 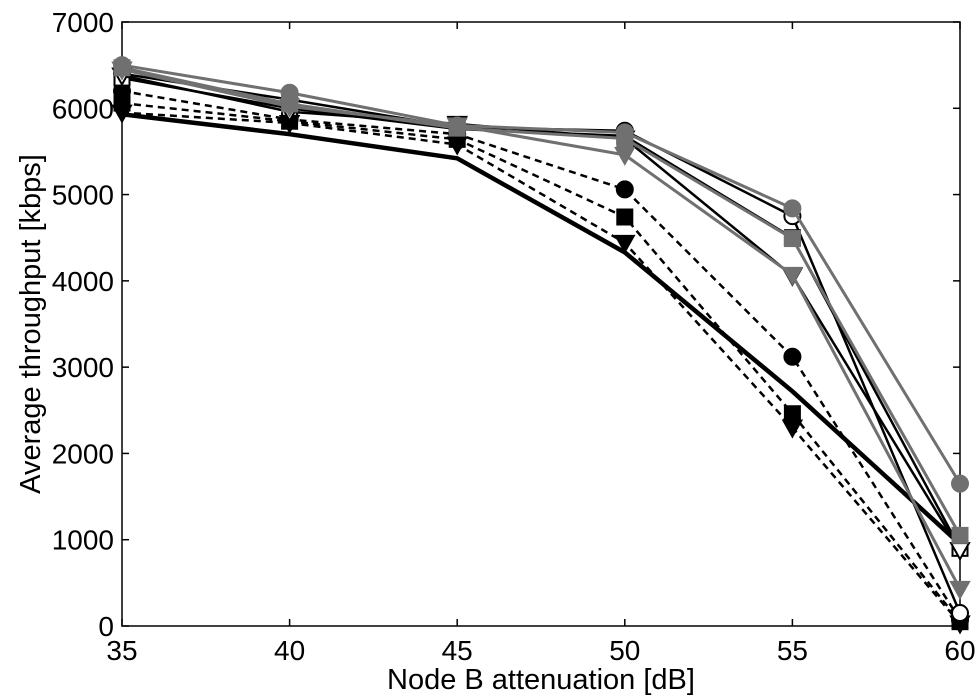 I want to click on x-tick-label: 55, so click(x=792, y=650).